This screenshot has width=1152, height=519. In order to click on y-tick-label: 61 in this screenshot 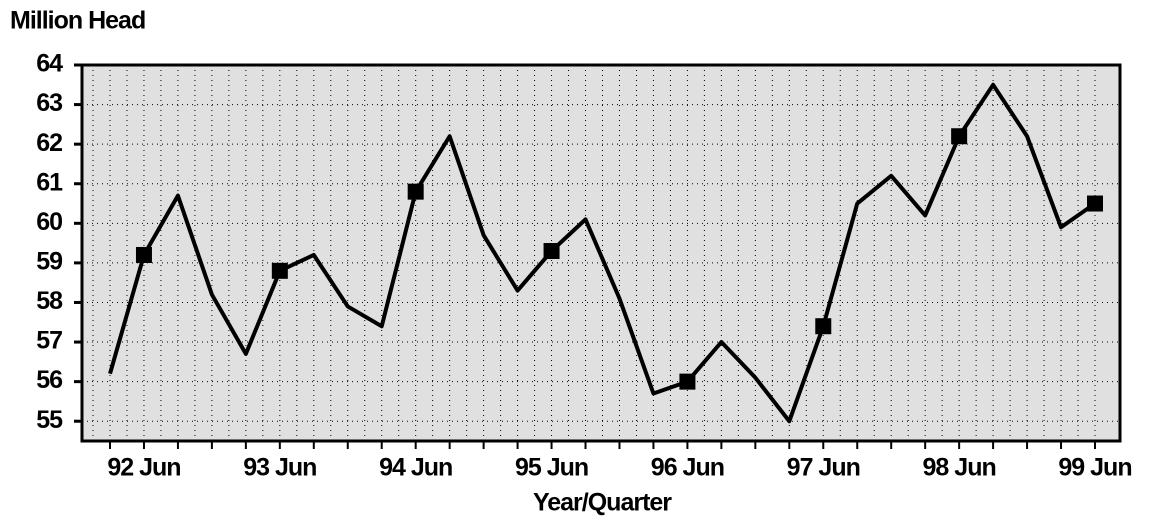, I will do `click(49, 182)`.